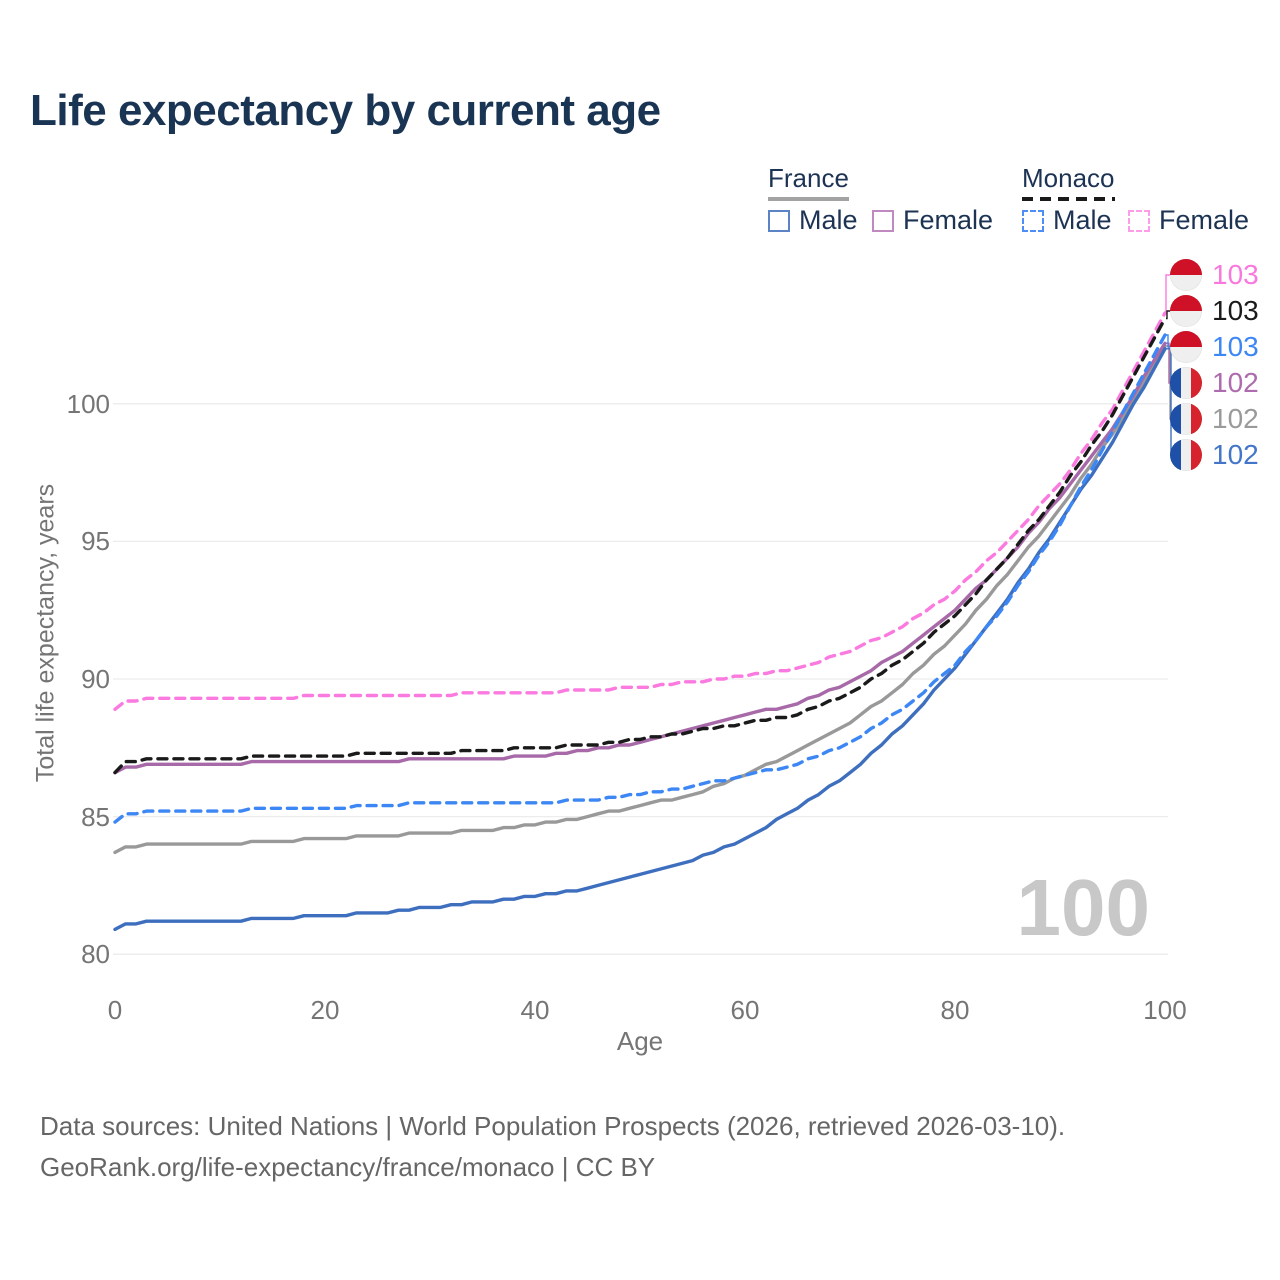 Image resolution: width=1280 pixels, height=1280 pixels. I want to click on legend-item-monaco-male: Male, so click(1067, 220).